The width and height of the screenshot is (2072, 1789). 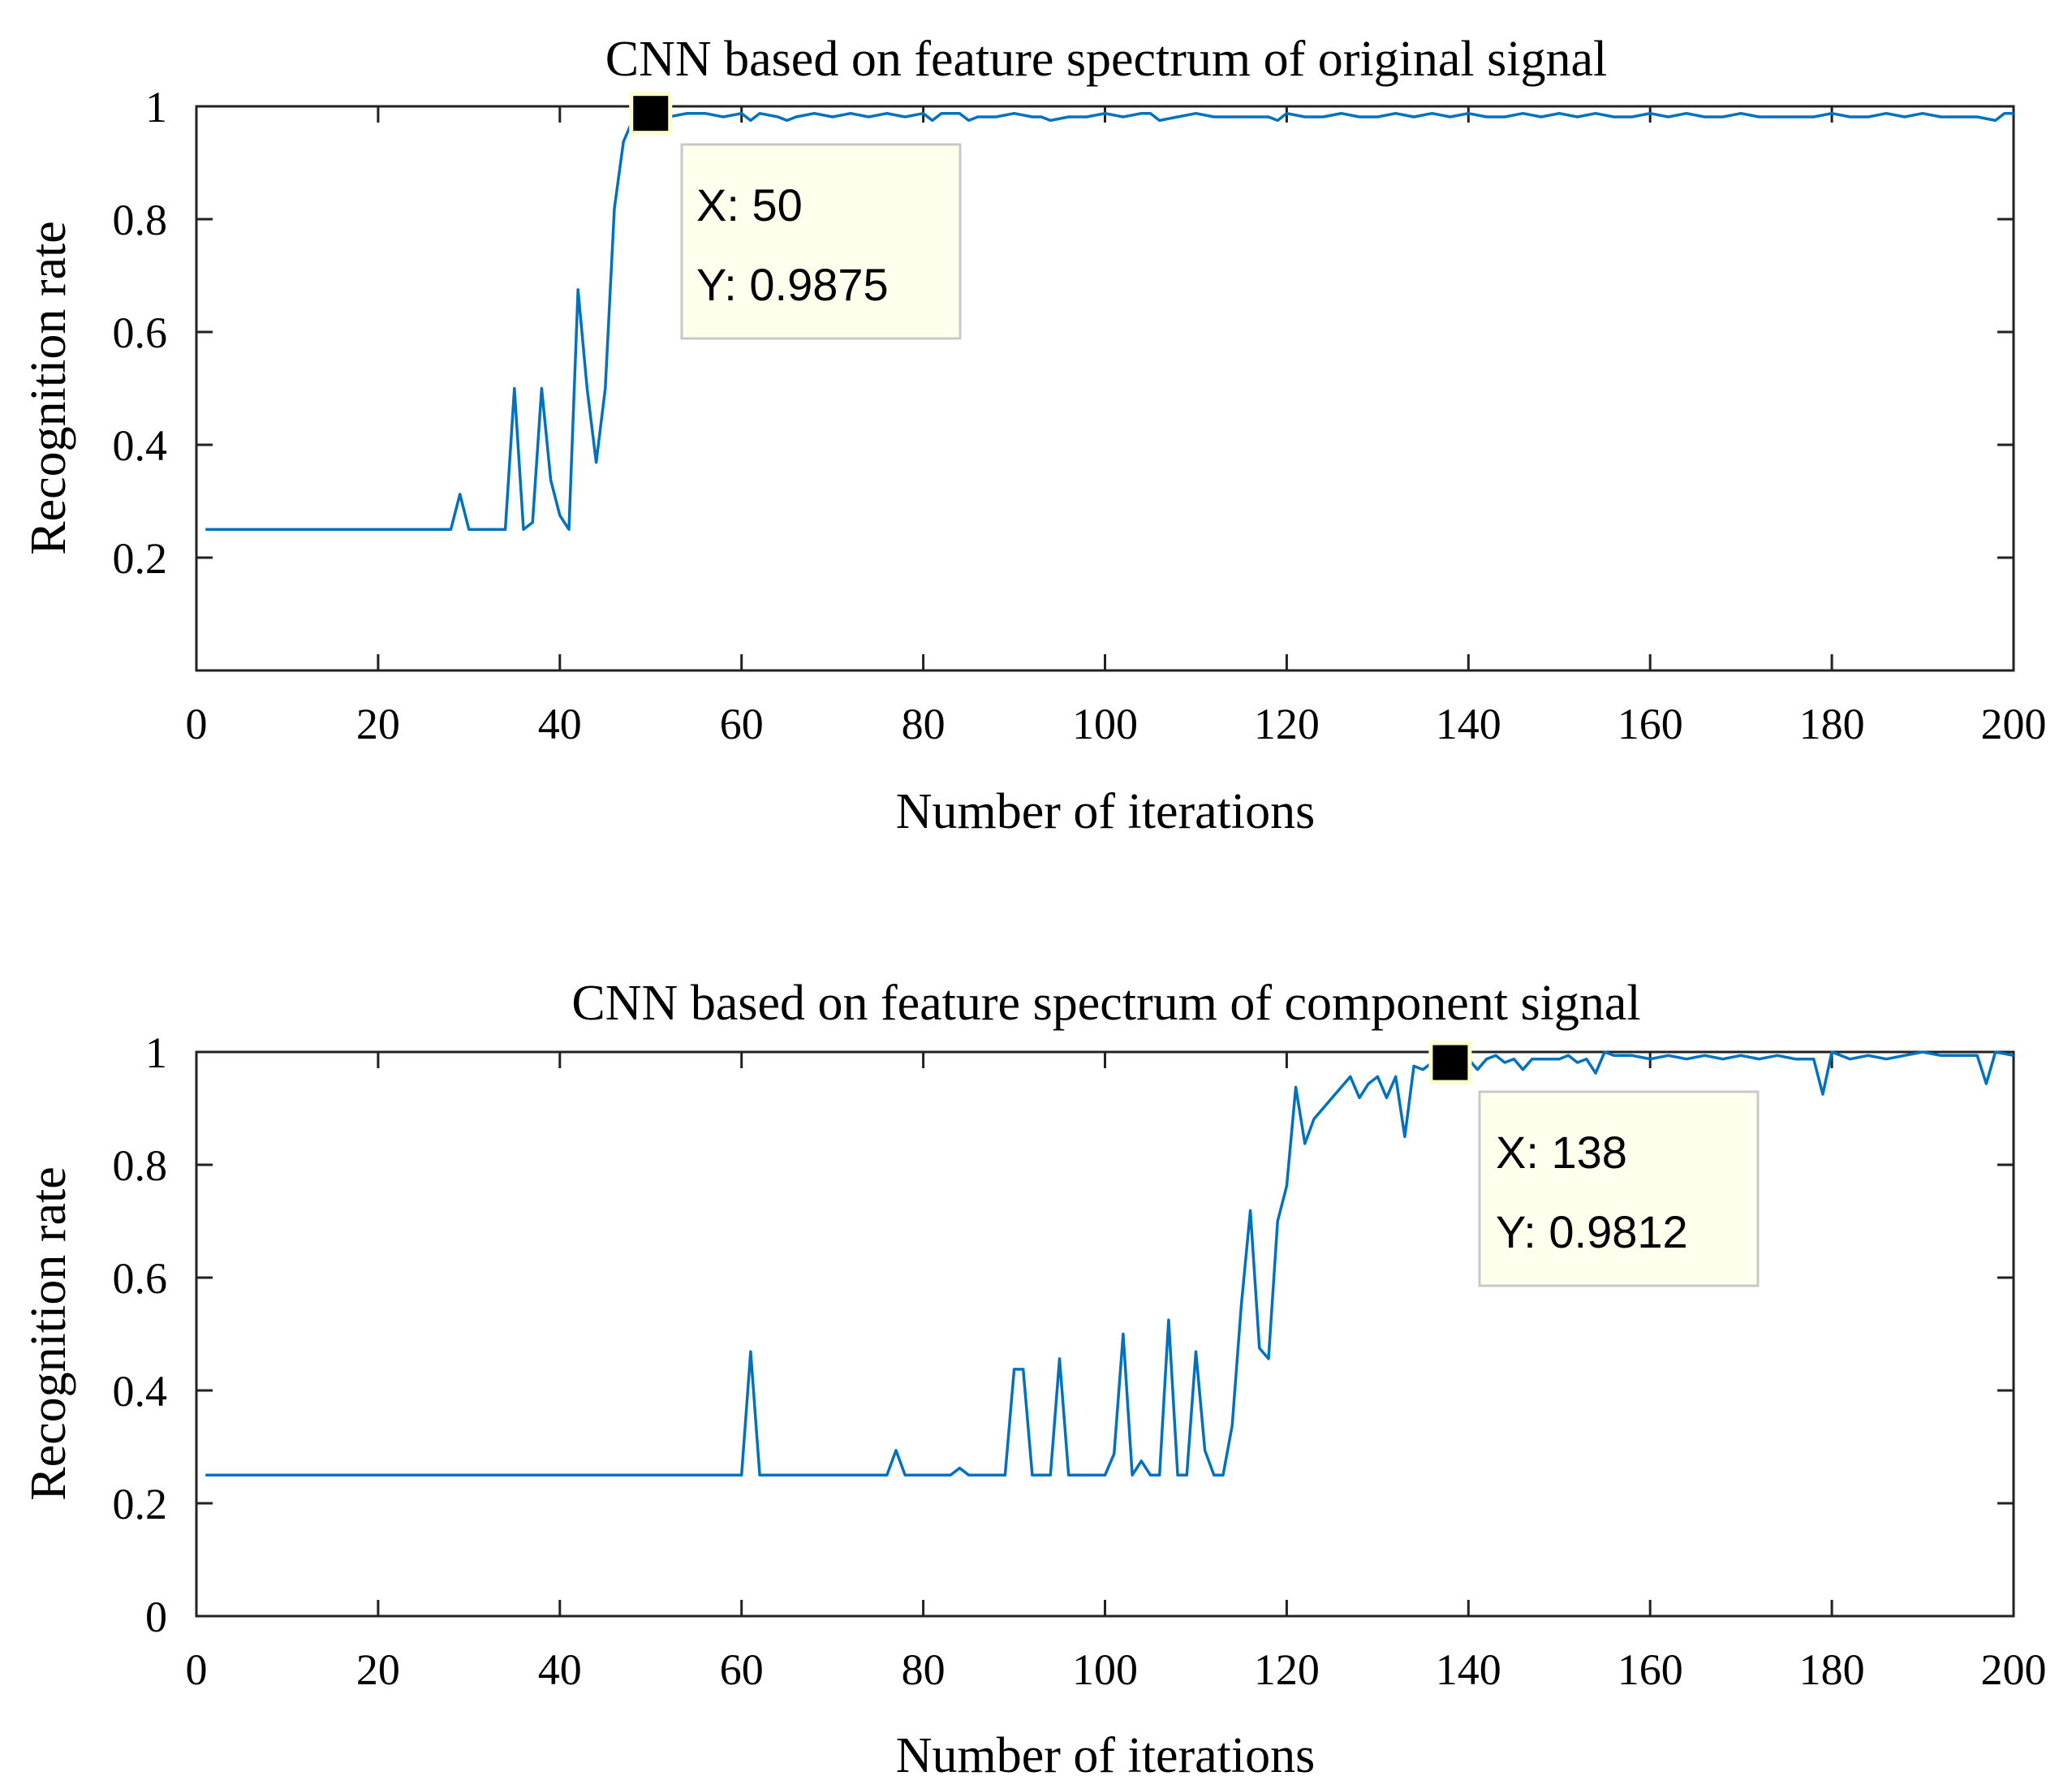 I want to click on datatip: X: 138 Y: 0.9812, so click(x=1594, y=1164).